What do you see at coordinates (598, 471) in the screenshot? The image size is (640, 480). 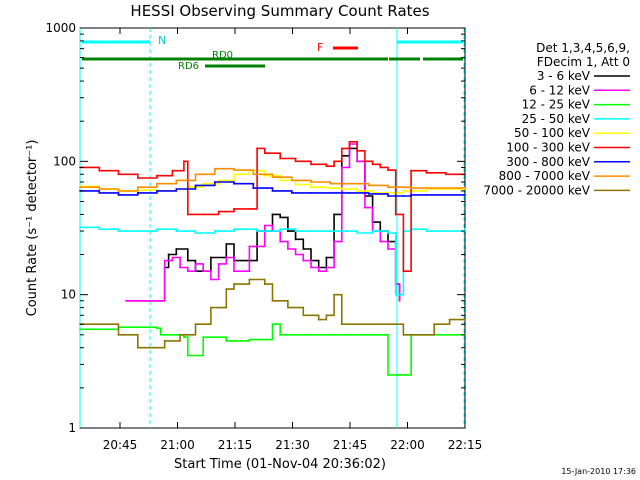 I see `timestamp: 15-Jan-2010 17:36` at bounding box center [598, 471].